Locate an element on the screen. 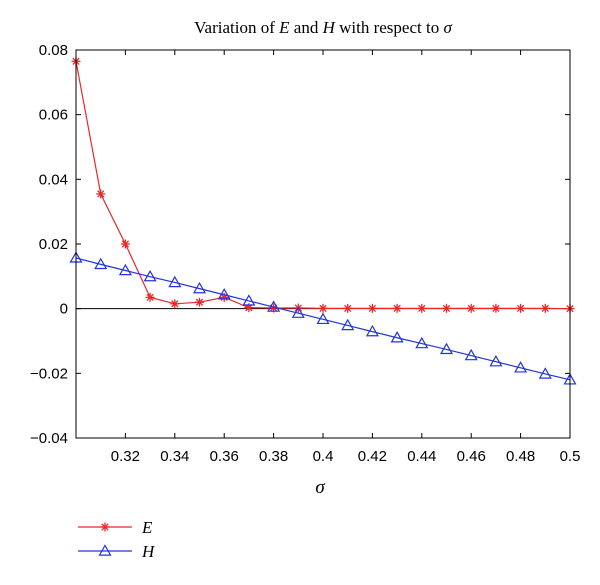 The height and width of the screenshot is (585, 600). legend-item-e: E is located at coordinates (115, 527).